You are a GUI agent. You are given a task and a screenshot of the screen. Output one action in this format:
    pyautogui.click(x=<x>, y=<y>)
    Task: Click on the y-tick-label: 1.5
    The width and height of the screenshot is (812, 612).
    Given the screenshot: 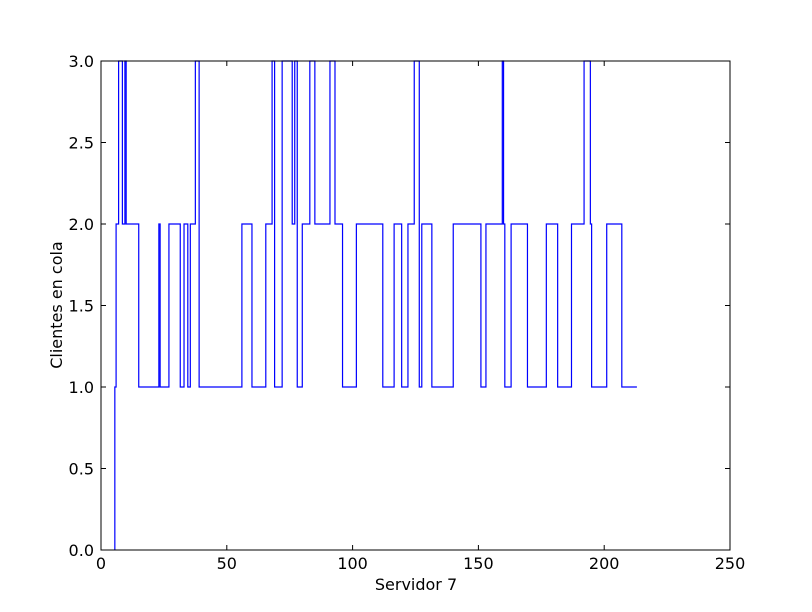 What is the action you would take?
    pyautogui.click(x=81, y=306)
    